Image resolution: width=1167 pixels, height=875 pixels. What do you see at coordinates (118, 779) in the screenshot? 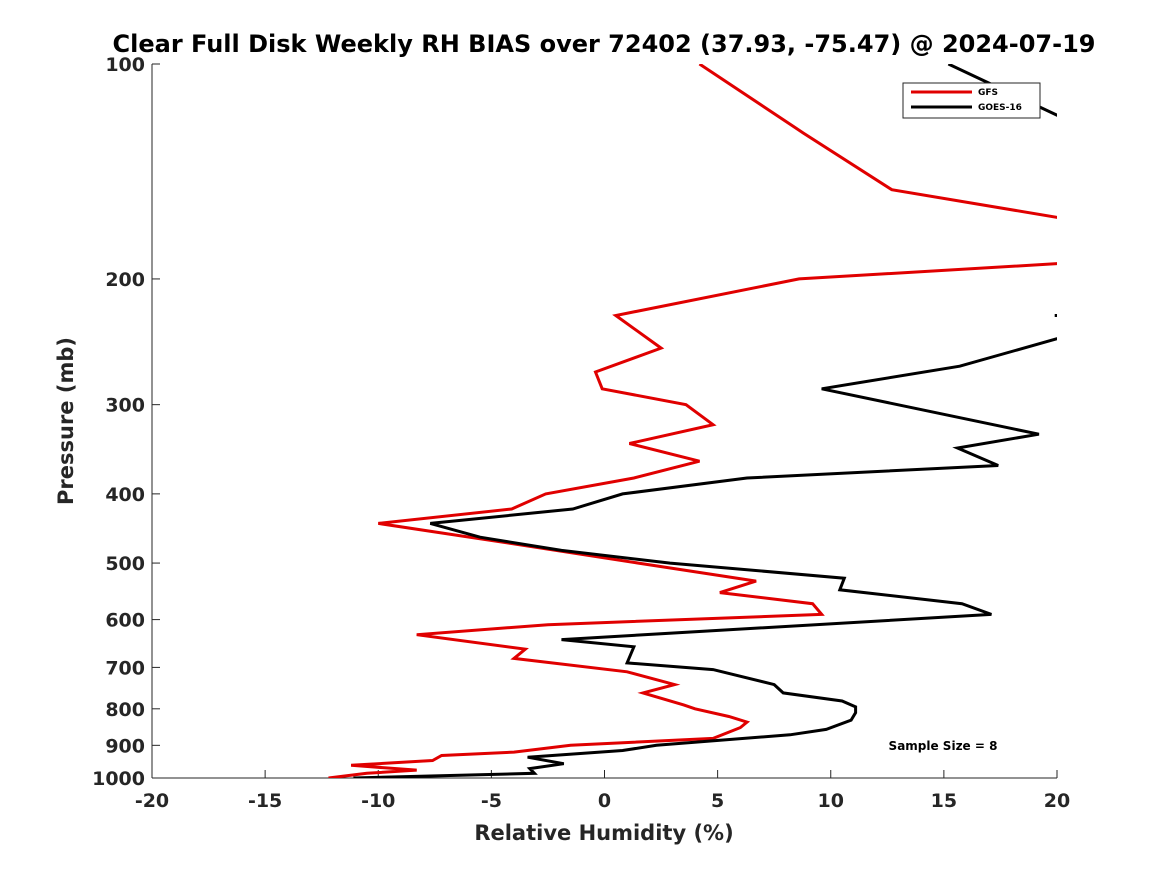
I see `y-tick-label: 1000` at bounding box center [118, 779].